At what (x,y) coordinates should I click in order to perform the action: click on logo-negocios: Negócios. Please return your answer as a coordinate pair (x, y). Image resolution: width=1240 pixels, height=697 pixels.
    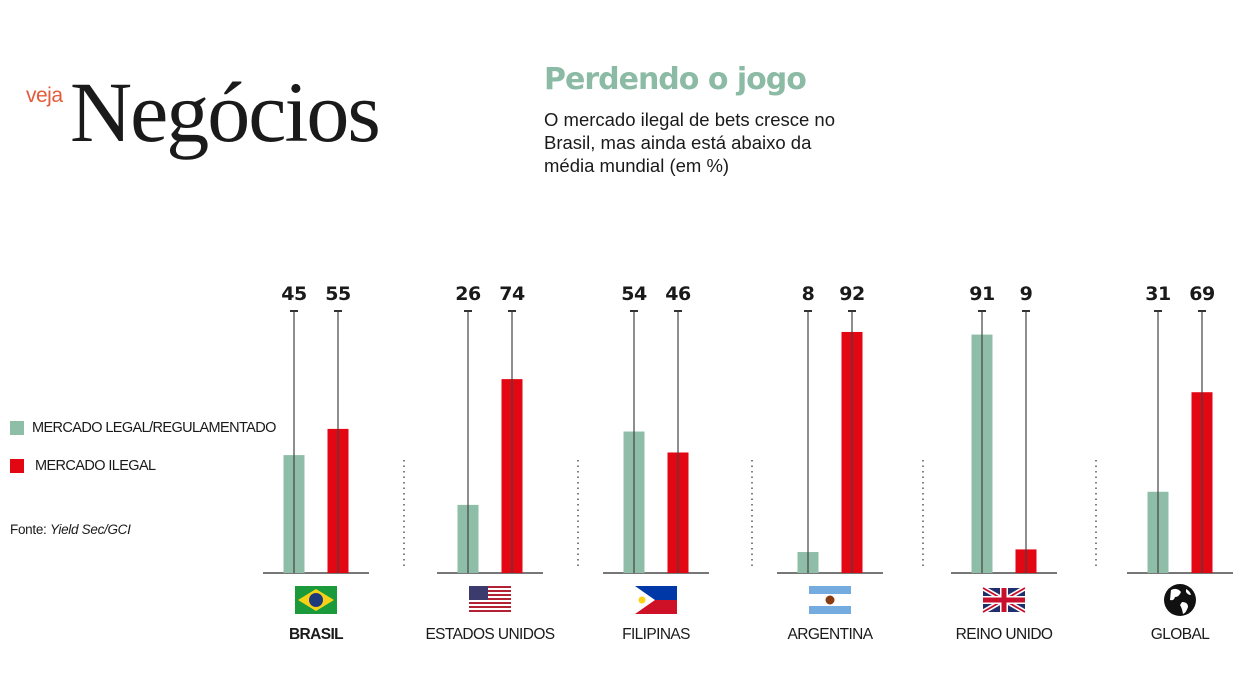
    Looking at the image, I should click on (225, 112).